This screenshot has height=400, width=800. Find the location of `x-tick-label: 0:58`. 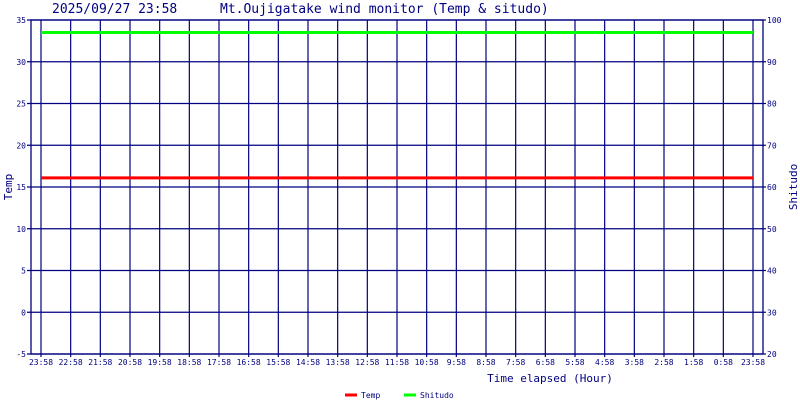

x-tick-label: 0:58 is located at coordinates (723, 362).